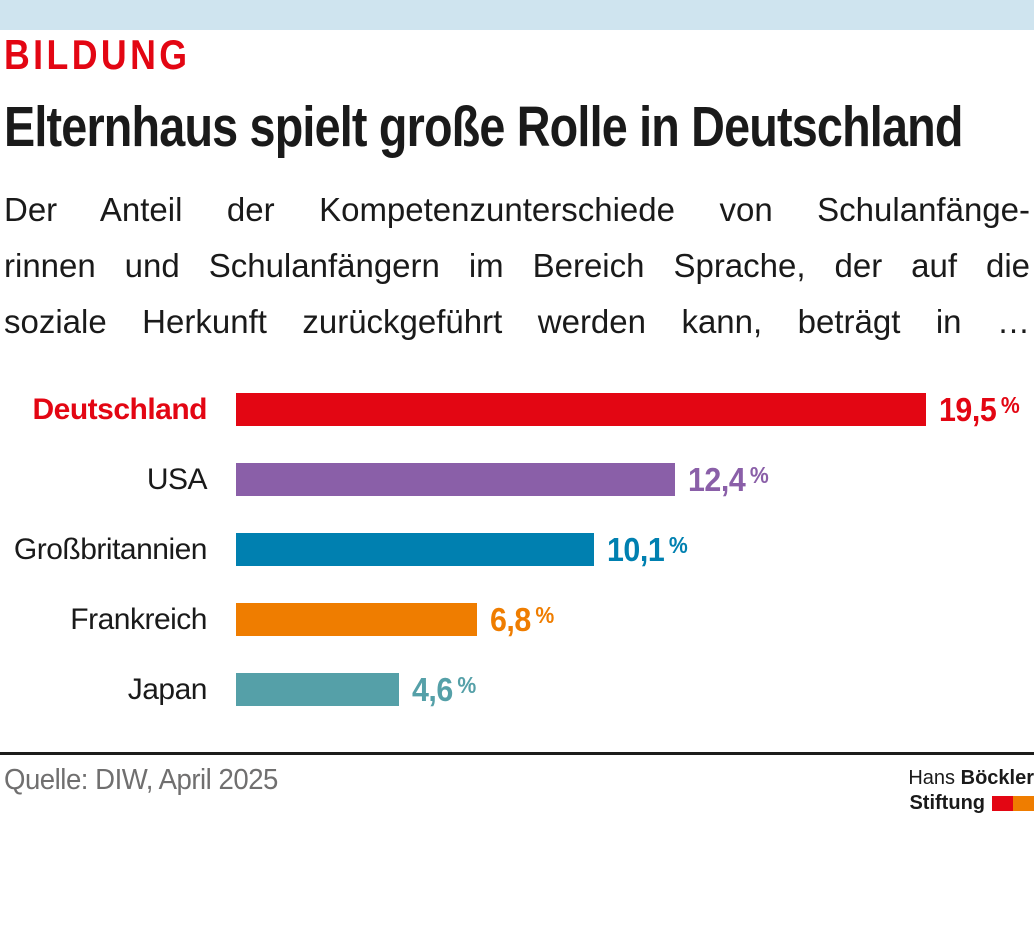 Image resolution: width=1034 pixels, height=950 pixels. What do you see at coordinates (119, 409) in the screenshot?
I see `category-label: Deutschland` at bounding box center [119, 409].